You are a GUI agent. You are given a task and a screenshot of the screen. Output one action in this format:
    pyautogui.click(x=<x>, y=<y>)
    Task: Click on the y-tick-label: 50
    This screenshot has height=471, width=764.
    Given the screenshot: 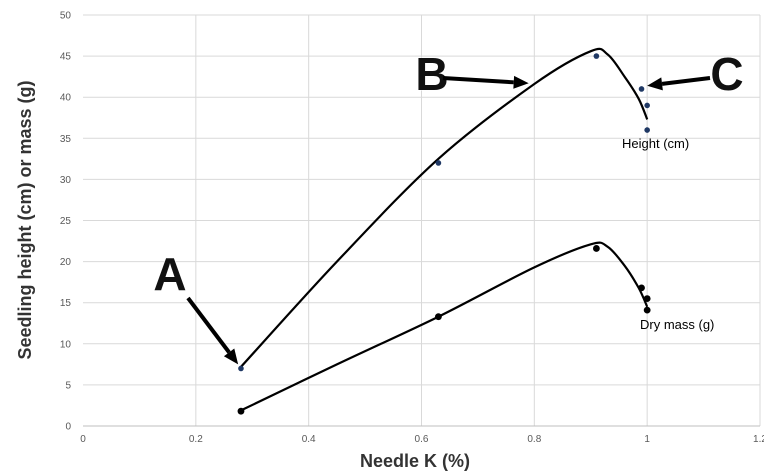 What is the action you would take?
    pyautogui.click(x=66, y=16)
    